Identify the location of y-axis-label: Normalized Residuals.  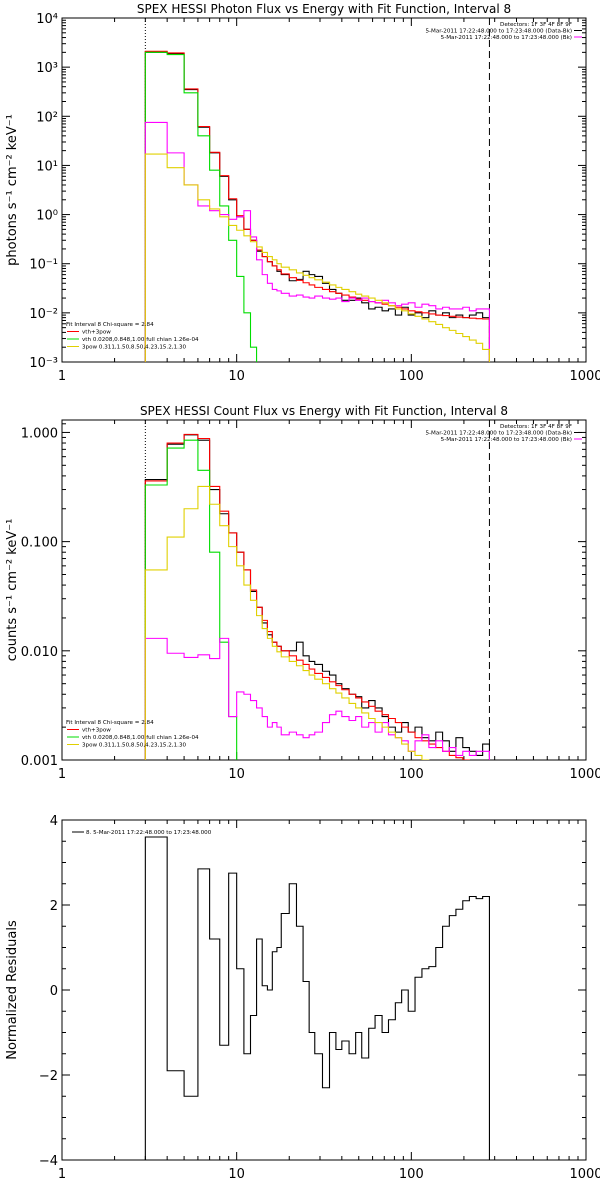
(12, 990).